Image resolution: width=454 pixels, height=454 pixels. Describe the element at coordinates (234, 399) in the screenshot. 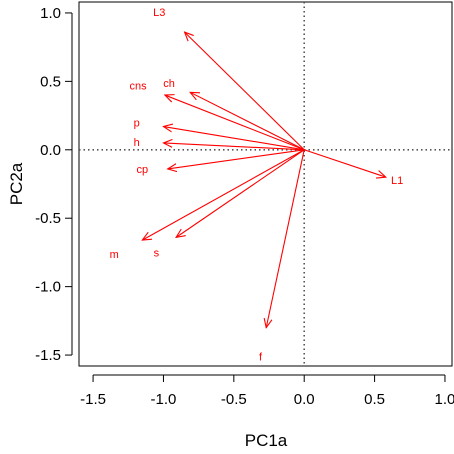

I see `x-tick-label: -0.5` at that location.